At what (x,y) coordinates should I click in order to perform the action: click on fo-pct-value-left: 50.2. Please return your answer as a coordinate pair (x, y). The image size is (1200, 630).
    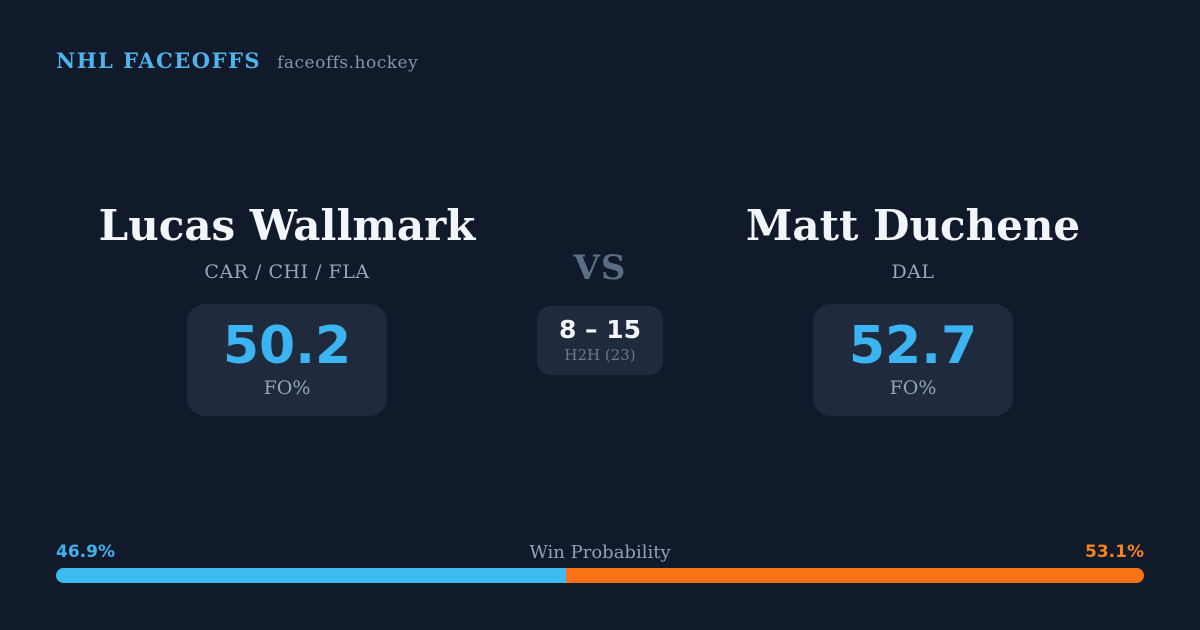
    Looking at the image, I should click on (287, 346).